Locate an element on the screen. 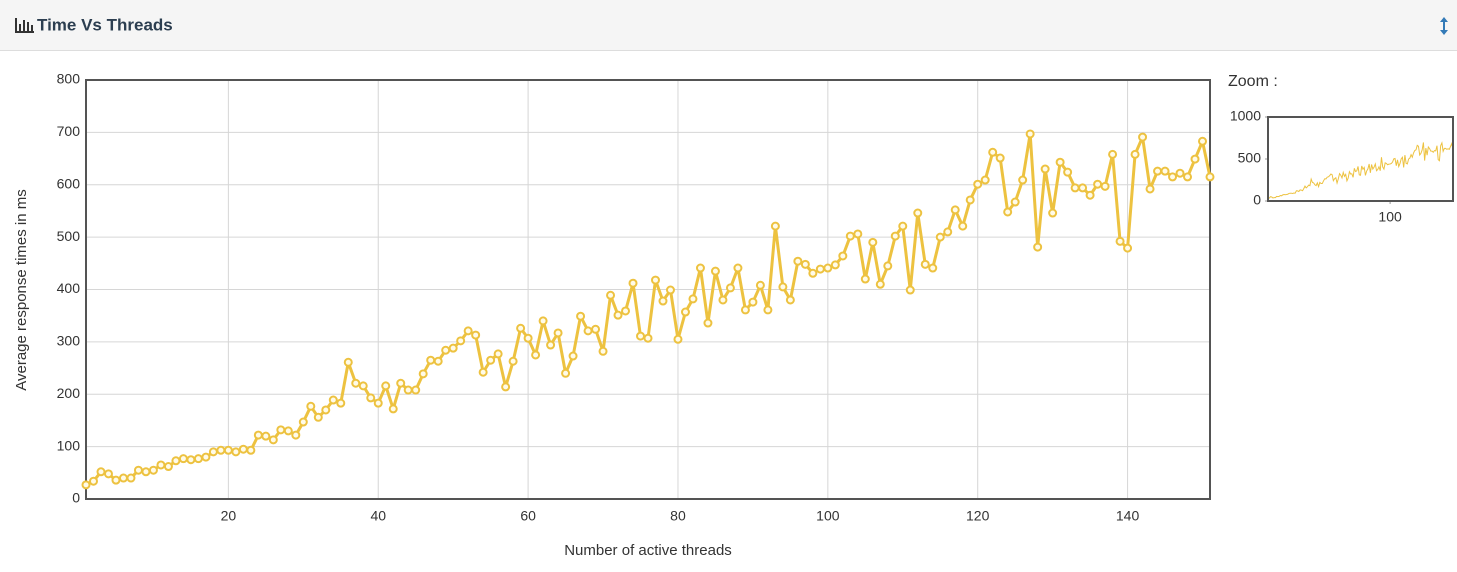 The height and width of the screenshot is (572, 1457). zoom-y-tick-label: 1000 is located at coordinates (1245, 116).